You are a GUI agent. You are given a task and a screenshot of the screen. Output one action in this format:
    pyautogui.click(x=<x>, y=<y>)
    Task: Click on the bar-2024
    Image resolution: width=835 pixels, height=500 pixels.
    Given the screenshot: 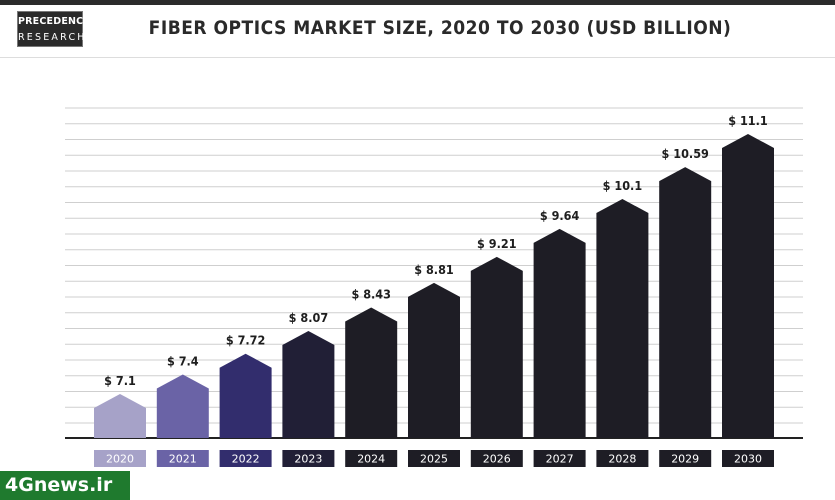 What is the action you would take?
    pyautogui.click(x=371, y=372)
    